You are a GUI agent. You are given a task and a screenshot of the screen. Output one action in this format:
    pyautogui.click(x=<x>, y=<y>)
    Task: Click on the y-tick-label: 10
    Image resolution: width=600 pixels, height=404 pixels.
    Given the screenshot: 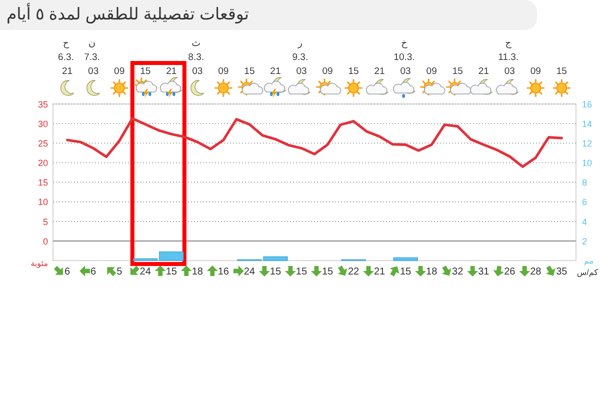 What is the action you would take?
    pyautogui.click(x=43, y=202)
    